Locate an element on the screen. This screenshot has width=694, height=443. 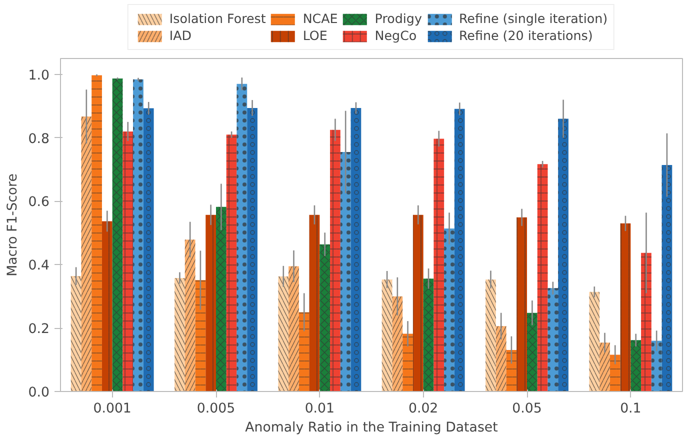
legend-label: Refine (20 iterations) is located at coordinates (525, 35).